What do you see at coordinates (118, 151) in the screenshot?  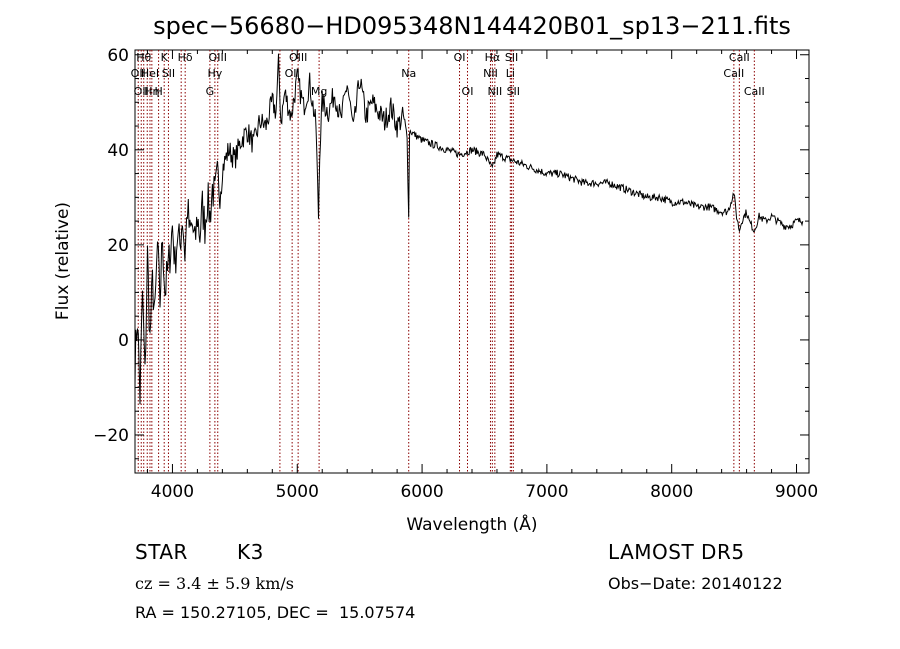 I see `y-tick-label: 40` at bounding box center [118, 151].